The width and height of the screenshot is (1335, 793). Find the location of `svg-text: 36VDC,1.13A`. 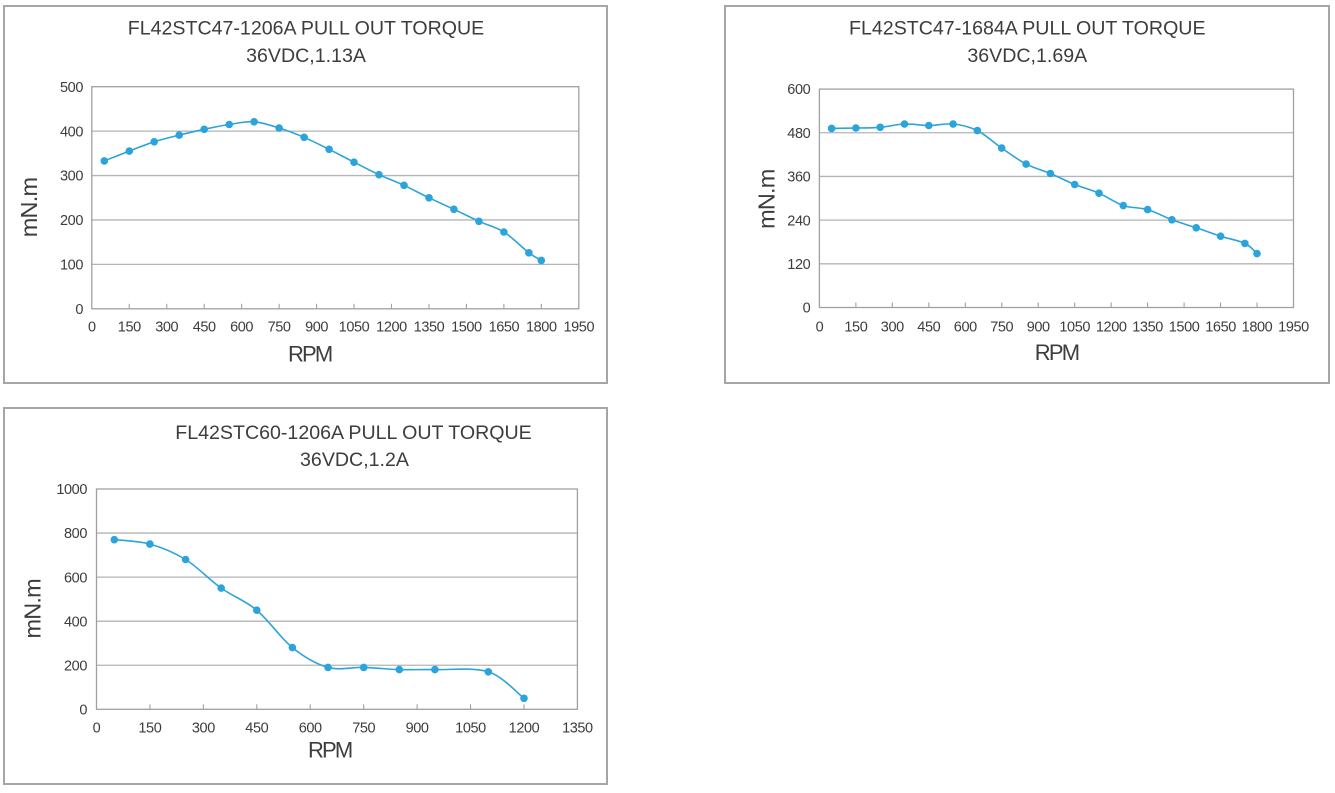

svg-text: 36VDC,1.13A is located at coordinates (306, 56).